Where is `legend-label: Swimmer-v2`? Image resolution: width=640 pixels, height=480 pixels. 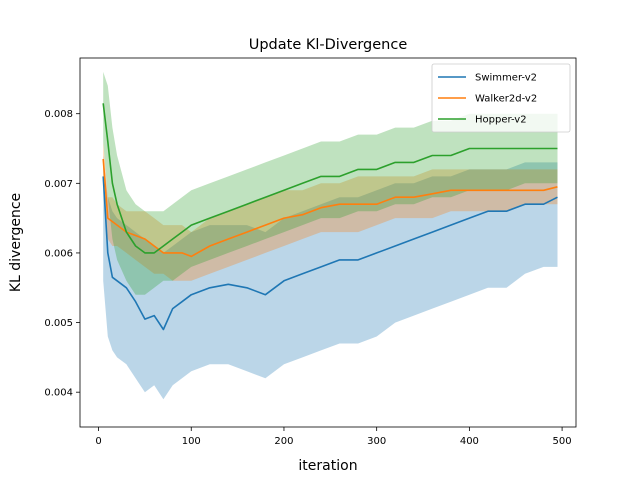
legend-label: Swimmer-v2 is located at coordinates (506, 78).